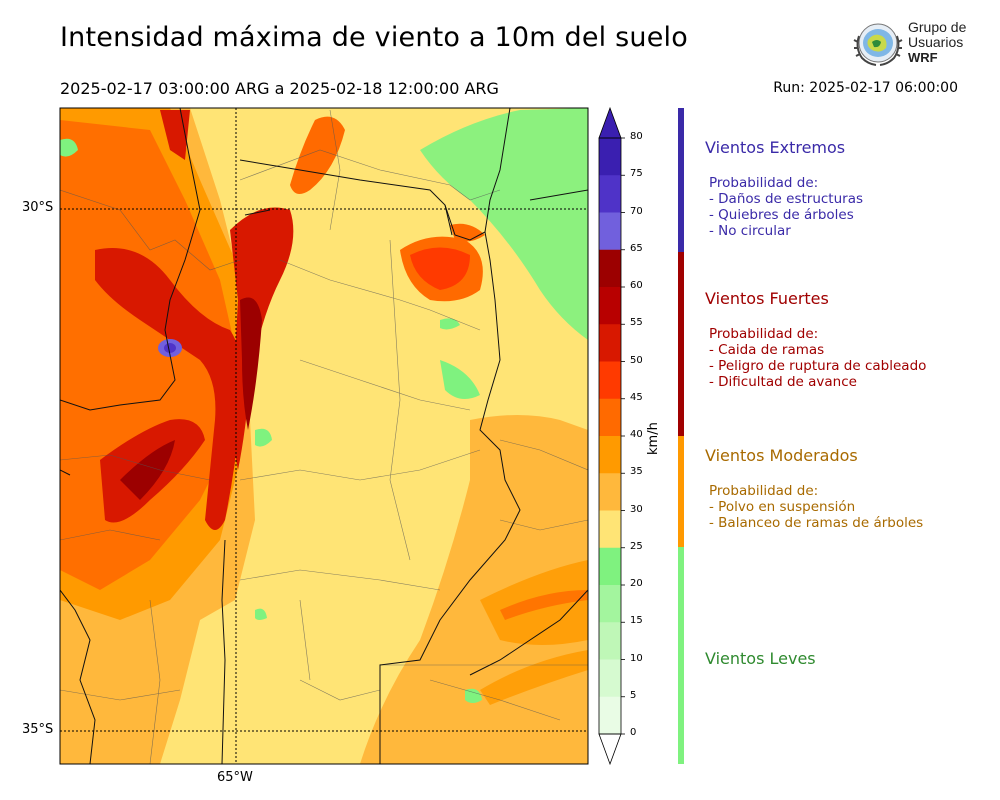  I want to click on colorbar-tick-label: 0, so click(633, 732).